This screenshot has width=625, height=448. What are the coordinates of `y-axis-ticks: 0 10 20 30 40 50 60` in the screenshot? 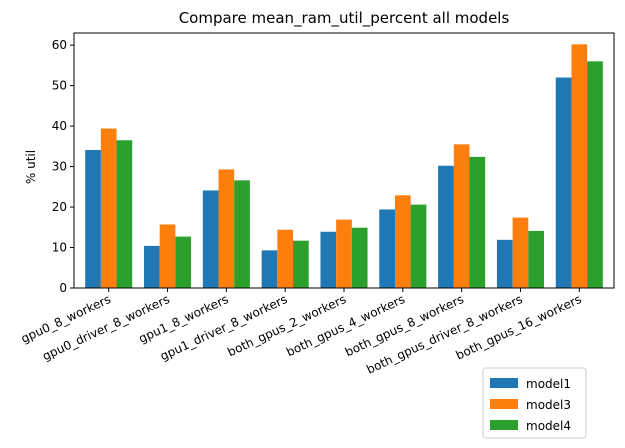 It's located at (63, 166).